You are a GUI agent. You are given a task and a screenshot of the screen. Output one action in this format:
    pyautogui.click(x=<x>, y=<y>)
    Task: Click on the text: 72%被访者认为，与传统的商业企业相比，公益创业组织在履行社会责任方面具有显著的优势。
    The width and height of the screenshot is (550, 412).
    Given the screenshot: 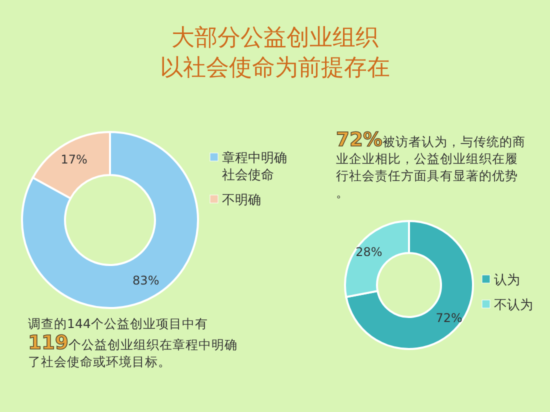 What is the action you would take?
    pyautogui.click(x=431, y=164)
    